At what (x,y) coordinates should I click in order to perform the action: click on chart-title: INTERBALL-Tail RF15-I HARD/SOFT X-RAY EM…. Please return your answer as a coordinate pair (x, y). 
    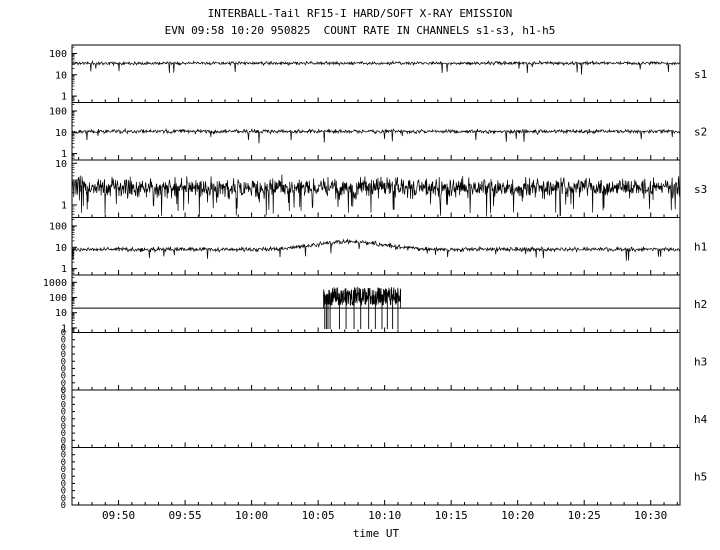
    Looking at the image, I should click on (360, 13).